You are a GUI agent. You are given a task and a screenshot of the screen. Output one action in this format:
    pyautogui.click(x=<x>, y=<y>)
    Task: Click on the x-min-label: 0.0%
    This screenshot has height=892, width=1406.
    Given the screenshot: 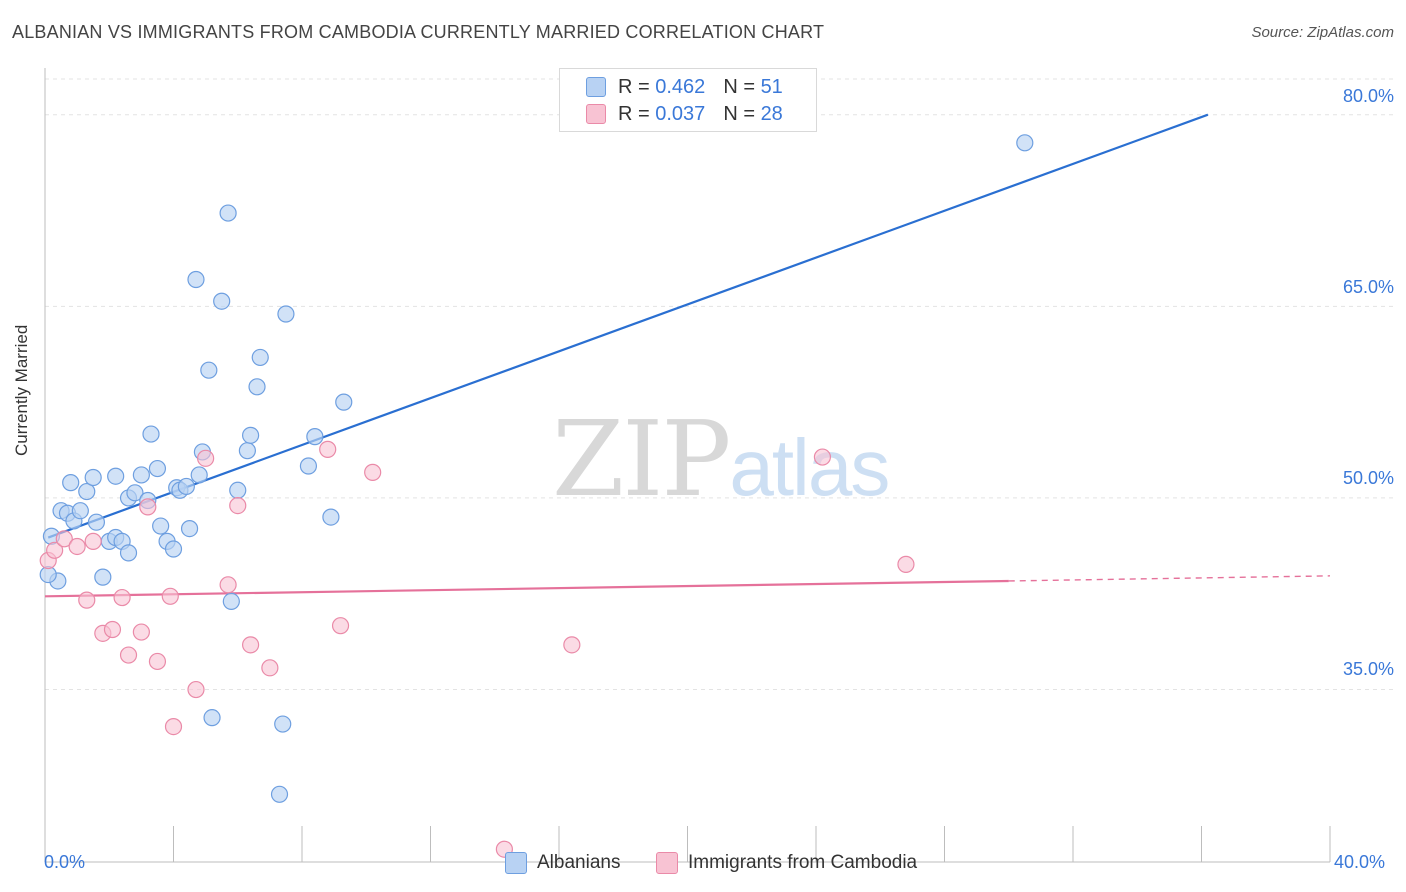 What is the action you would take?
    pyautogui.click(x=65, y=862)
    